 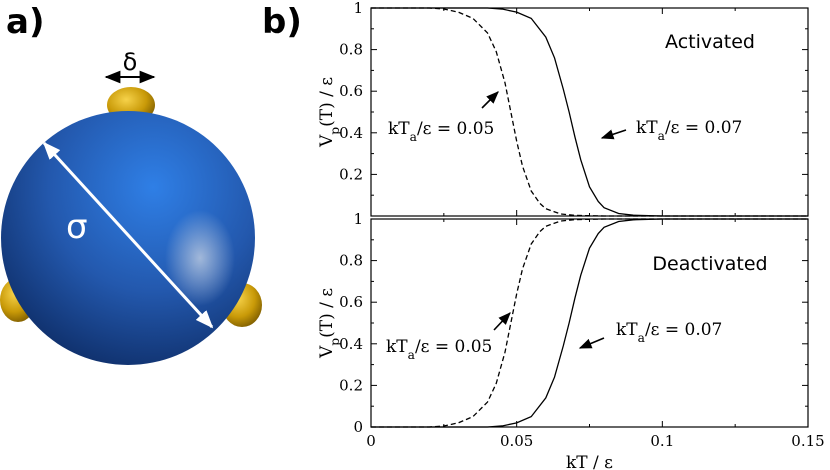 I want to click on panel-a-label: a), so click(x=25, y=22).